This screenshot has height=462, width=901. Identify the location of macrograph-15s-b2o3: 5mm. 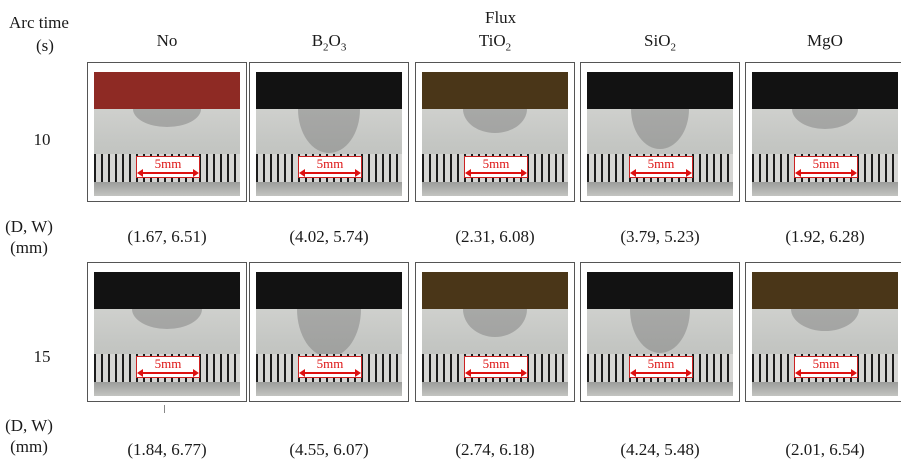
(329, 332).